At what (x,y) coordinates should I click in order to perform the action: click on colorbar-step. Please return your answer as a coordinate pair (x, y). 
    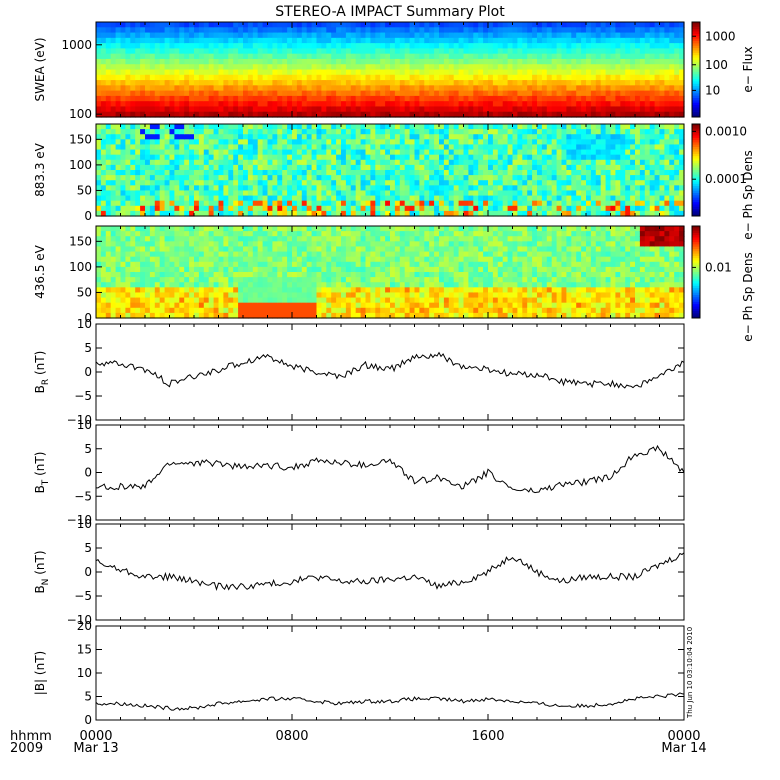
    Looking at the image, I should click on (696, 210).